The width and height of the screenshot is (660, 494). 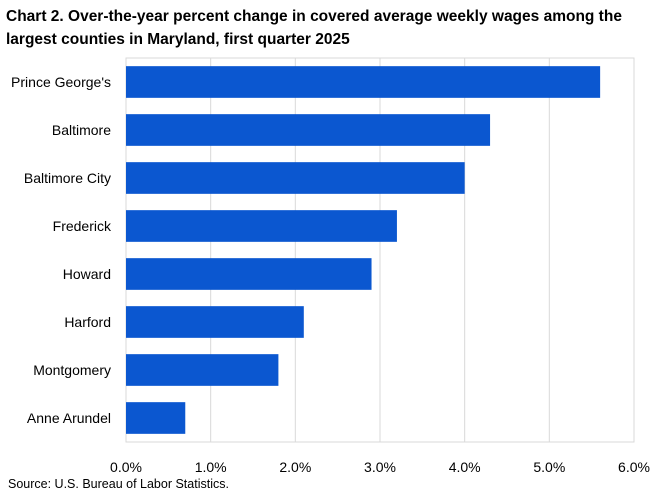 I want to click on x-axis-tick-labels: 0.0% 1.0% 2.0% 3.0% 4.0% 5.0% 6.0%, so click(x=380, y=467).